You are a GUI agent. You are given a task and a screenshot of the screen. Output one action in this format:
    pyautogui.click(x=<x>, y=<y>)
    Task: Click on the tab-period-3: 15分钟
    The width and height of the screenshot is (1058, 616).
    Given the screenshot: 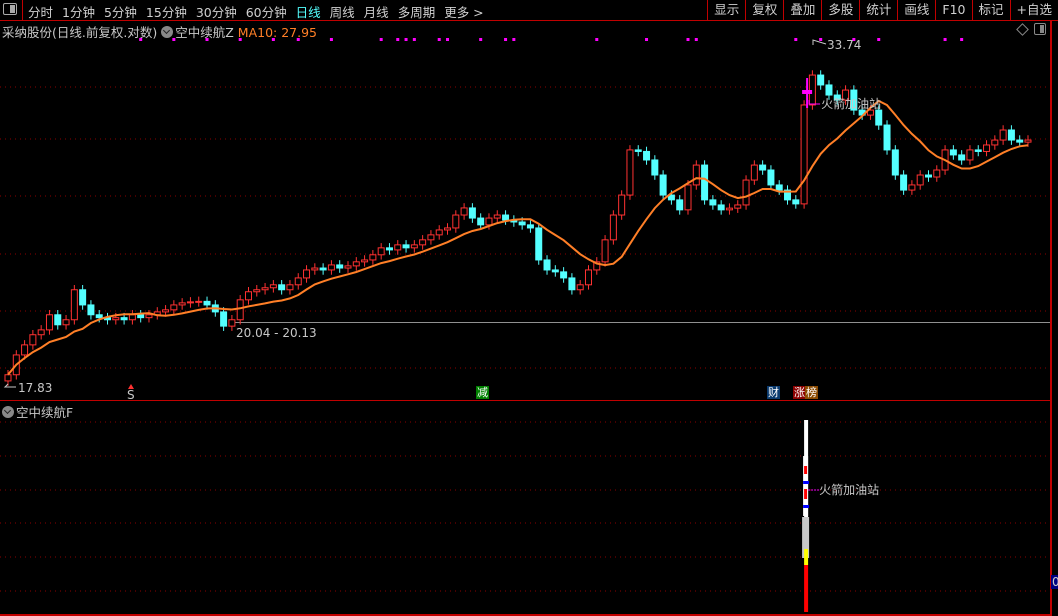 What is the action you would take?
    pyautogui.click(x=166, y=12)
    